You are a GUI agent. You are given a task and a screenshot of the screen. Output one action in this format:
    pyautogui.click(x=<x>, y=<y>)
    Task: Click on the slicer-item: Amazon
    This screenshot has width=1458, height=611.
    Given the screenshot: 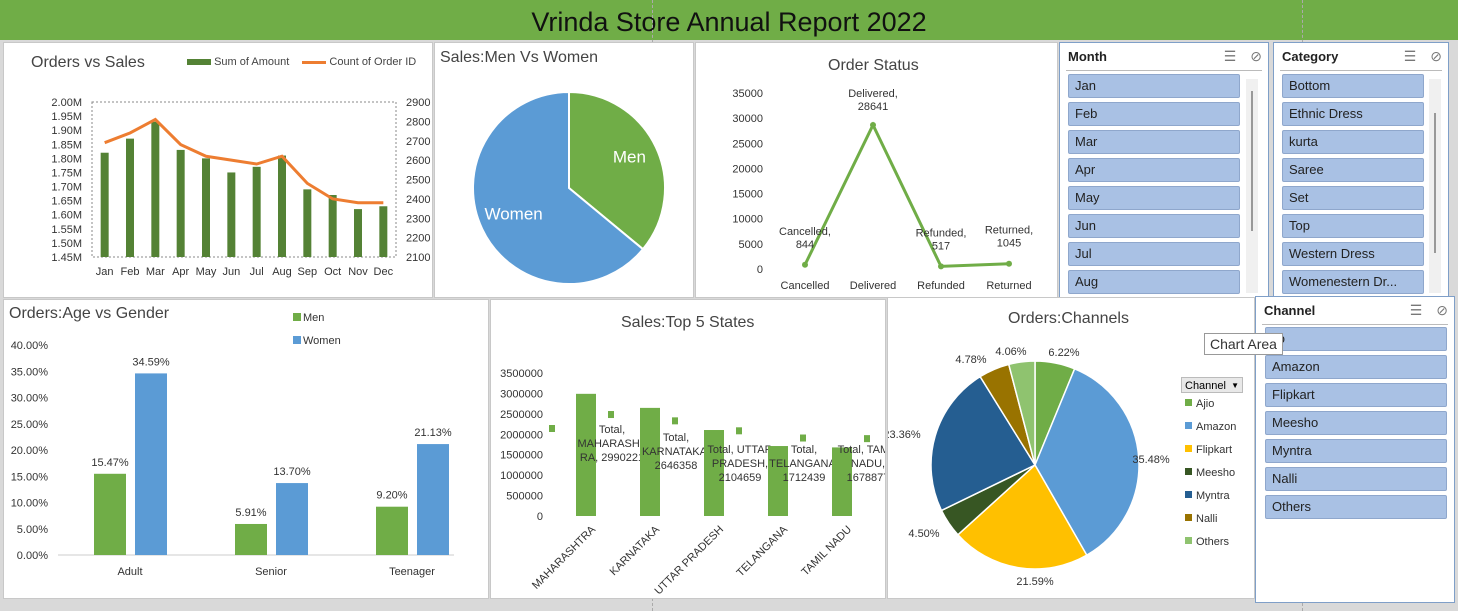 What is the action you would take?
    pyautogui.click(x=1356, y=367)
    